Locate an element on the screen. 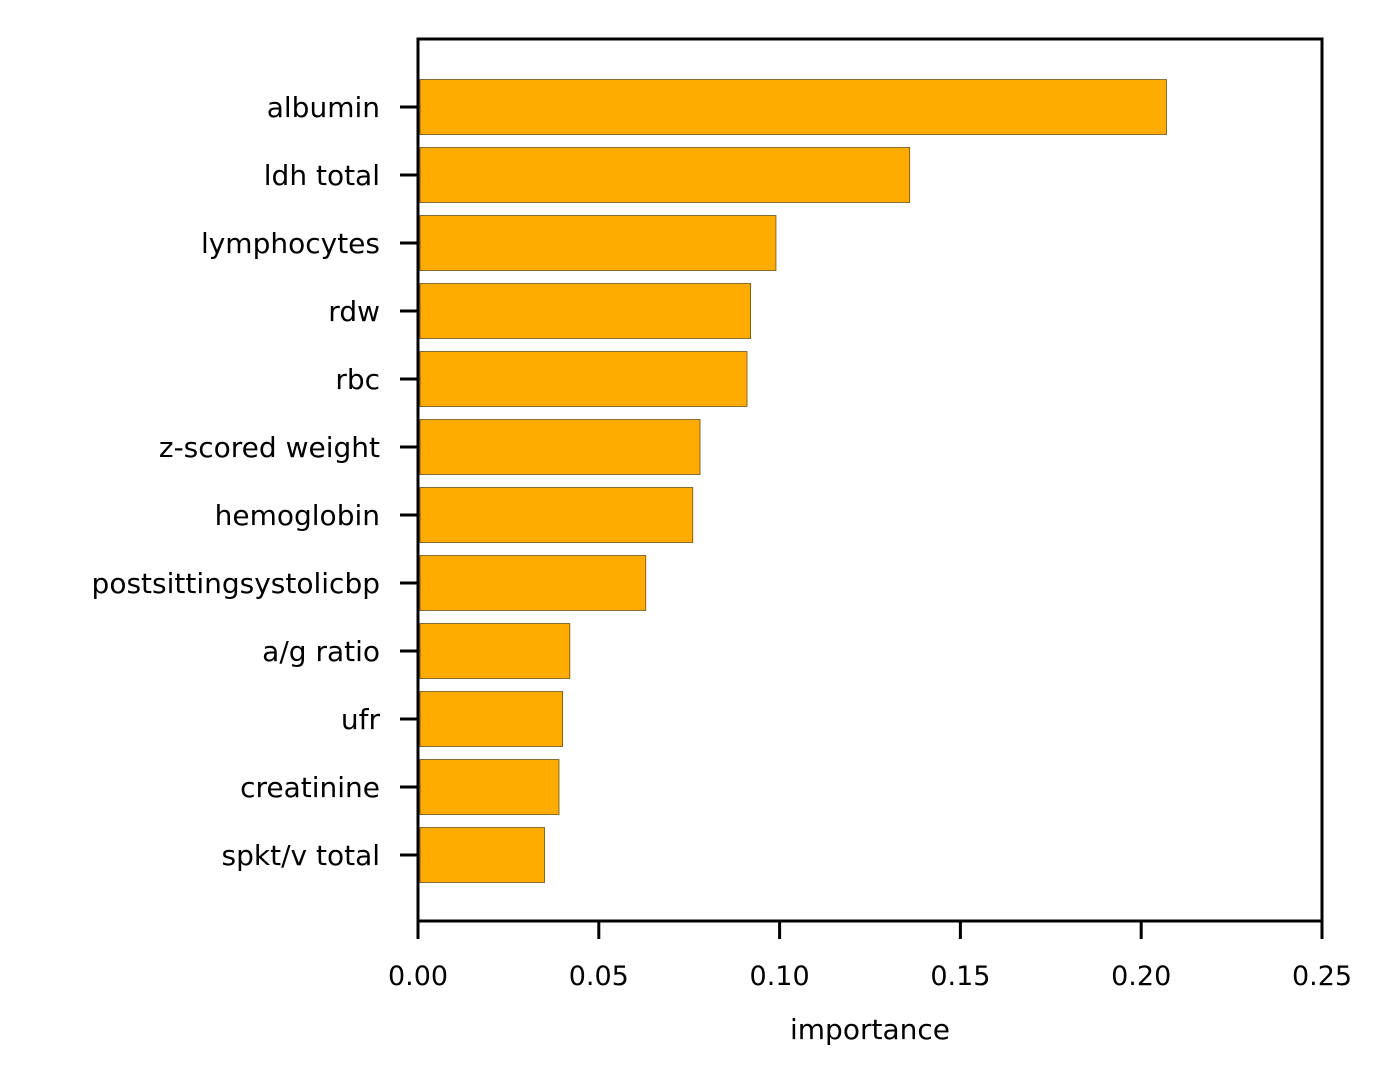 The width and height of the screenshot is (1400, 1087). bar-postsittingsystolicbp is located at coordinates (533, 583).